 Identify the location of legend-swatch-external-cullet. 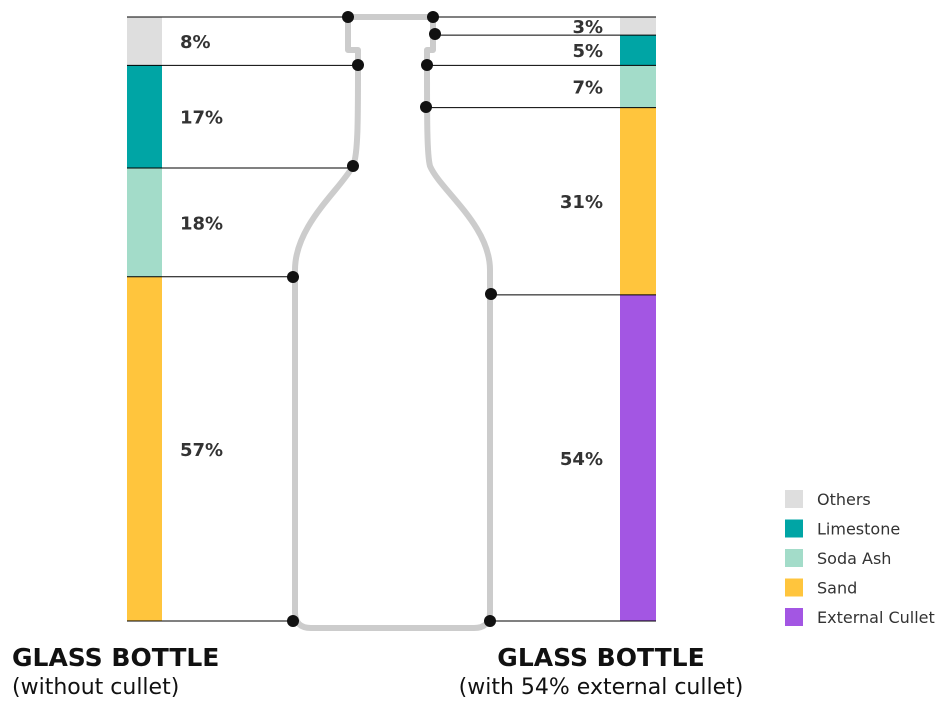
(794, 617).